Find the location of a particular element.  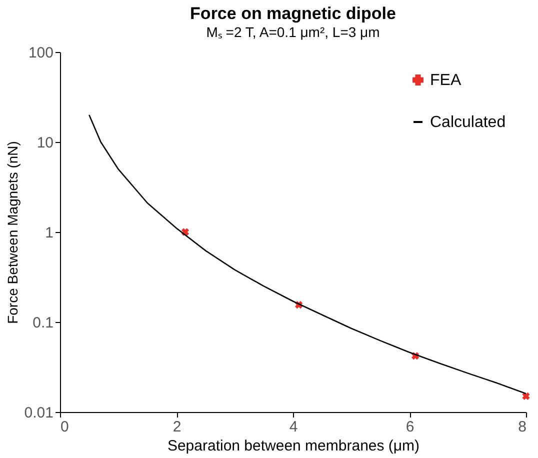

legend-label: Calculated is located at coordinates (468, 122).